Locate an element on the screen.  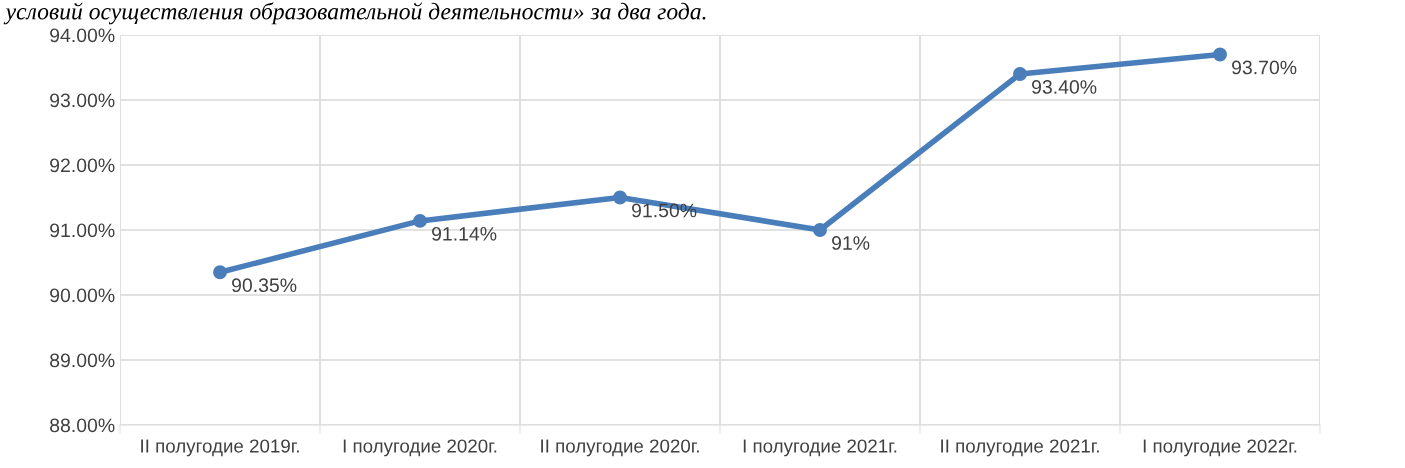
data-label: 91.50% is located at coordinates (664, 210).